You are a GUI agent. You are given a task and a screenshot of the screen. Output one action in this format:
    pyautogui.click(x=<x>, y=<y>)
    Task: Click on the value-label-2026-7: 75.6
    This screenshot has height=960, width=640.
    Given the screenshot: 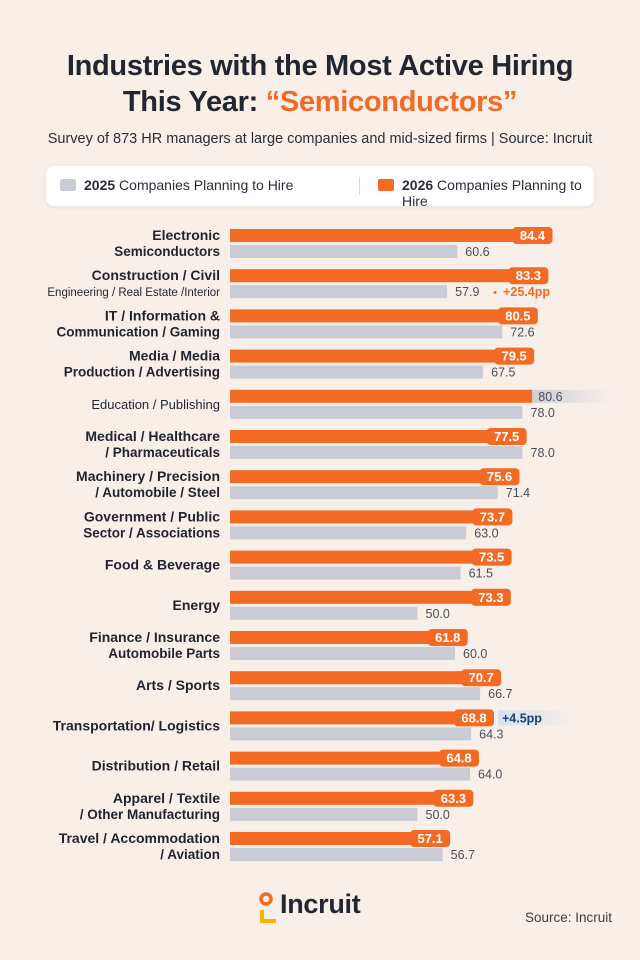 What is the action you would take?
    pyautogui.click(x=499, y=476)
    